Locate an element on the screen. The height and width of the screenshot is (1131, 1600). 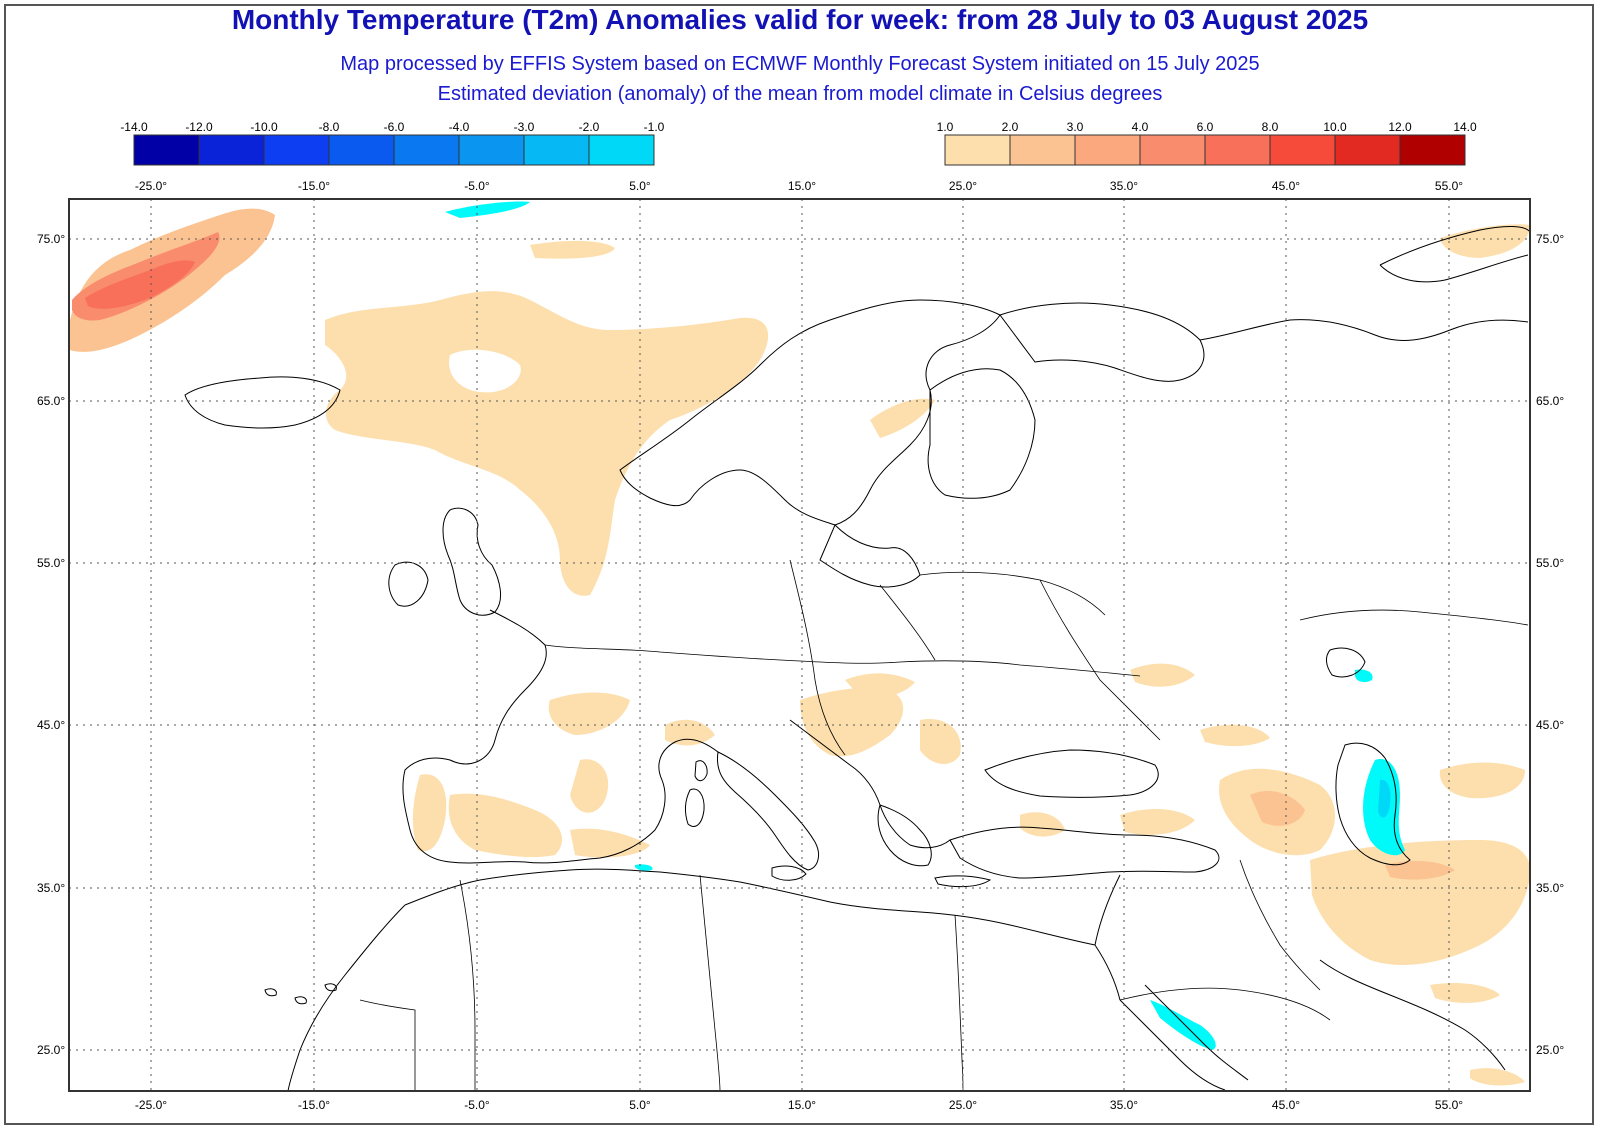
border-europe-central is located at coordinates (842, 660).